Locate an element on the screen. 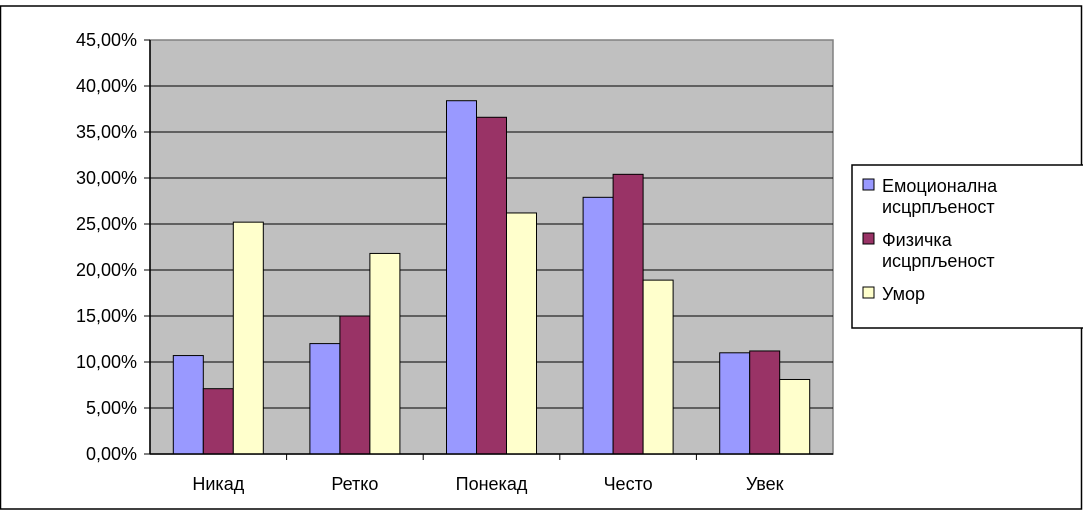 The image size is (1083, 515). x-axis: Никад Ретко Понекад Често Увек is located at coordinates (491, 473).